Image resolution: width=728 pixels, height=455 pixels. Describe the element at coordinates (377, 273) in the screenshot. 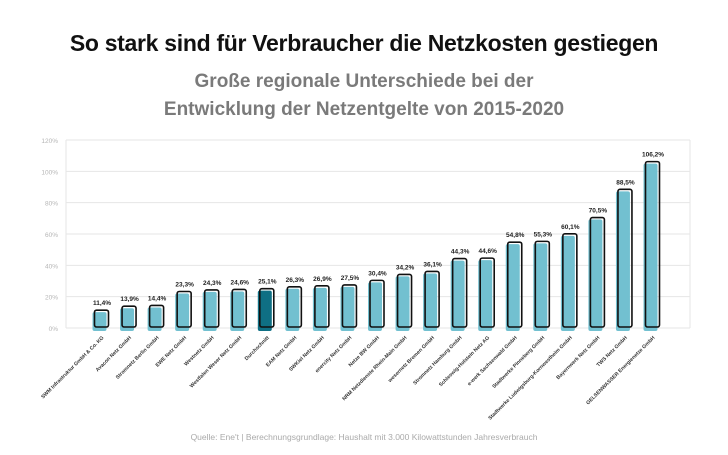

I see `data-label: 30,4%` at that location.